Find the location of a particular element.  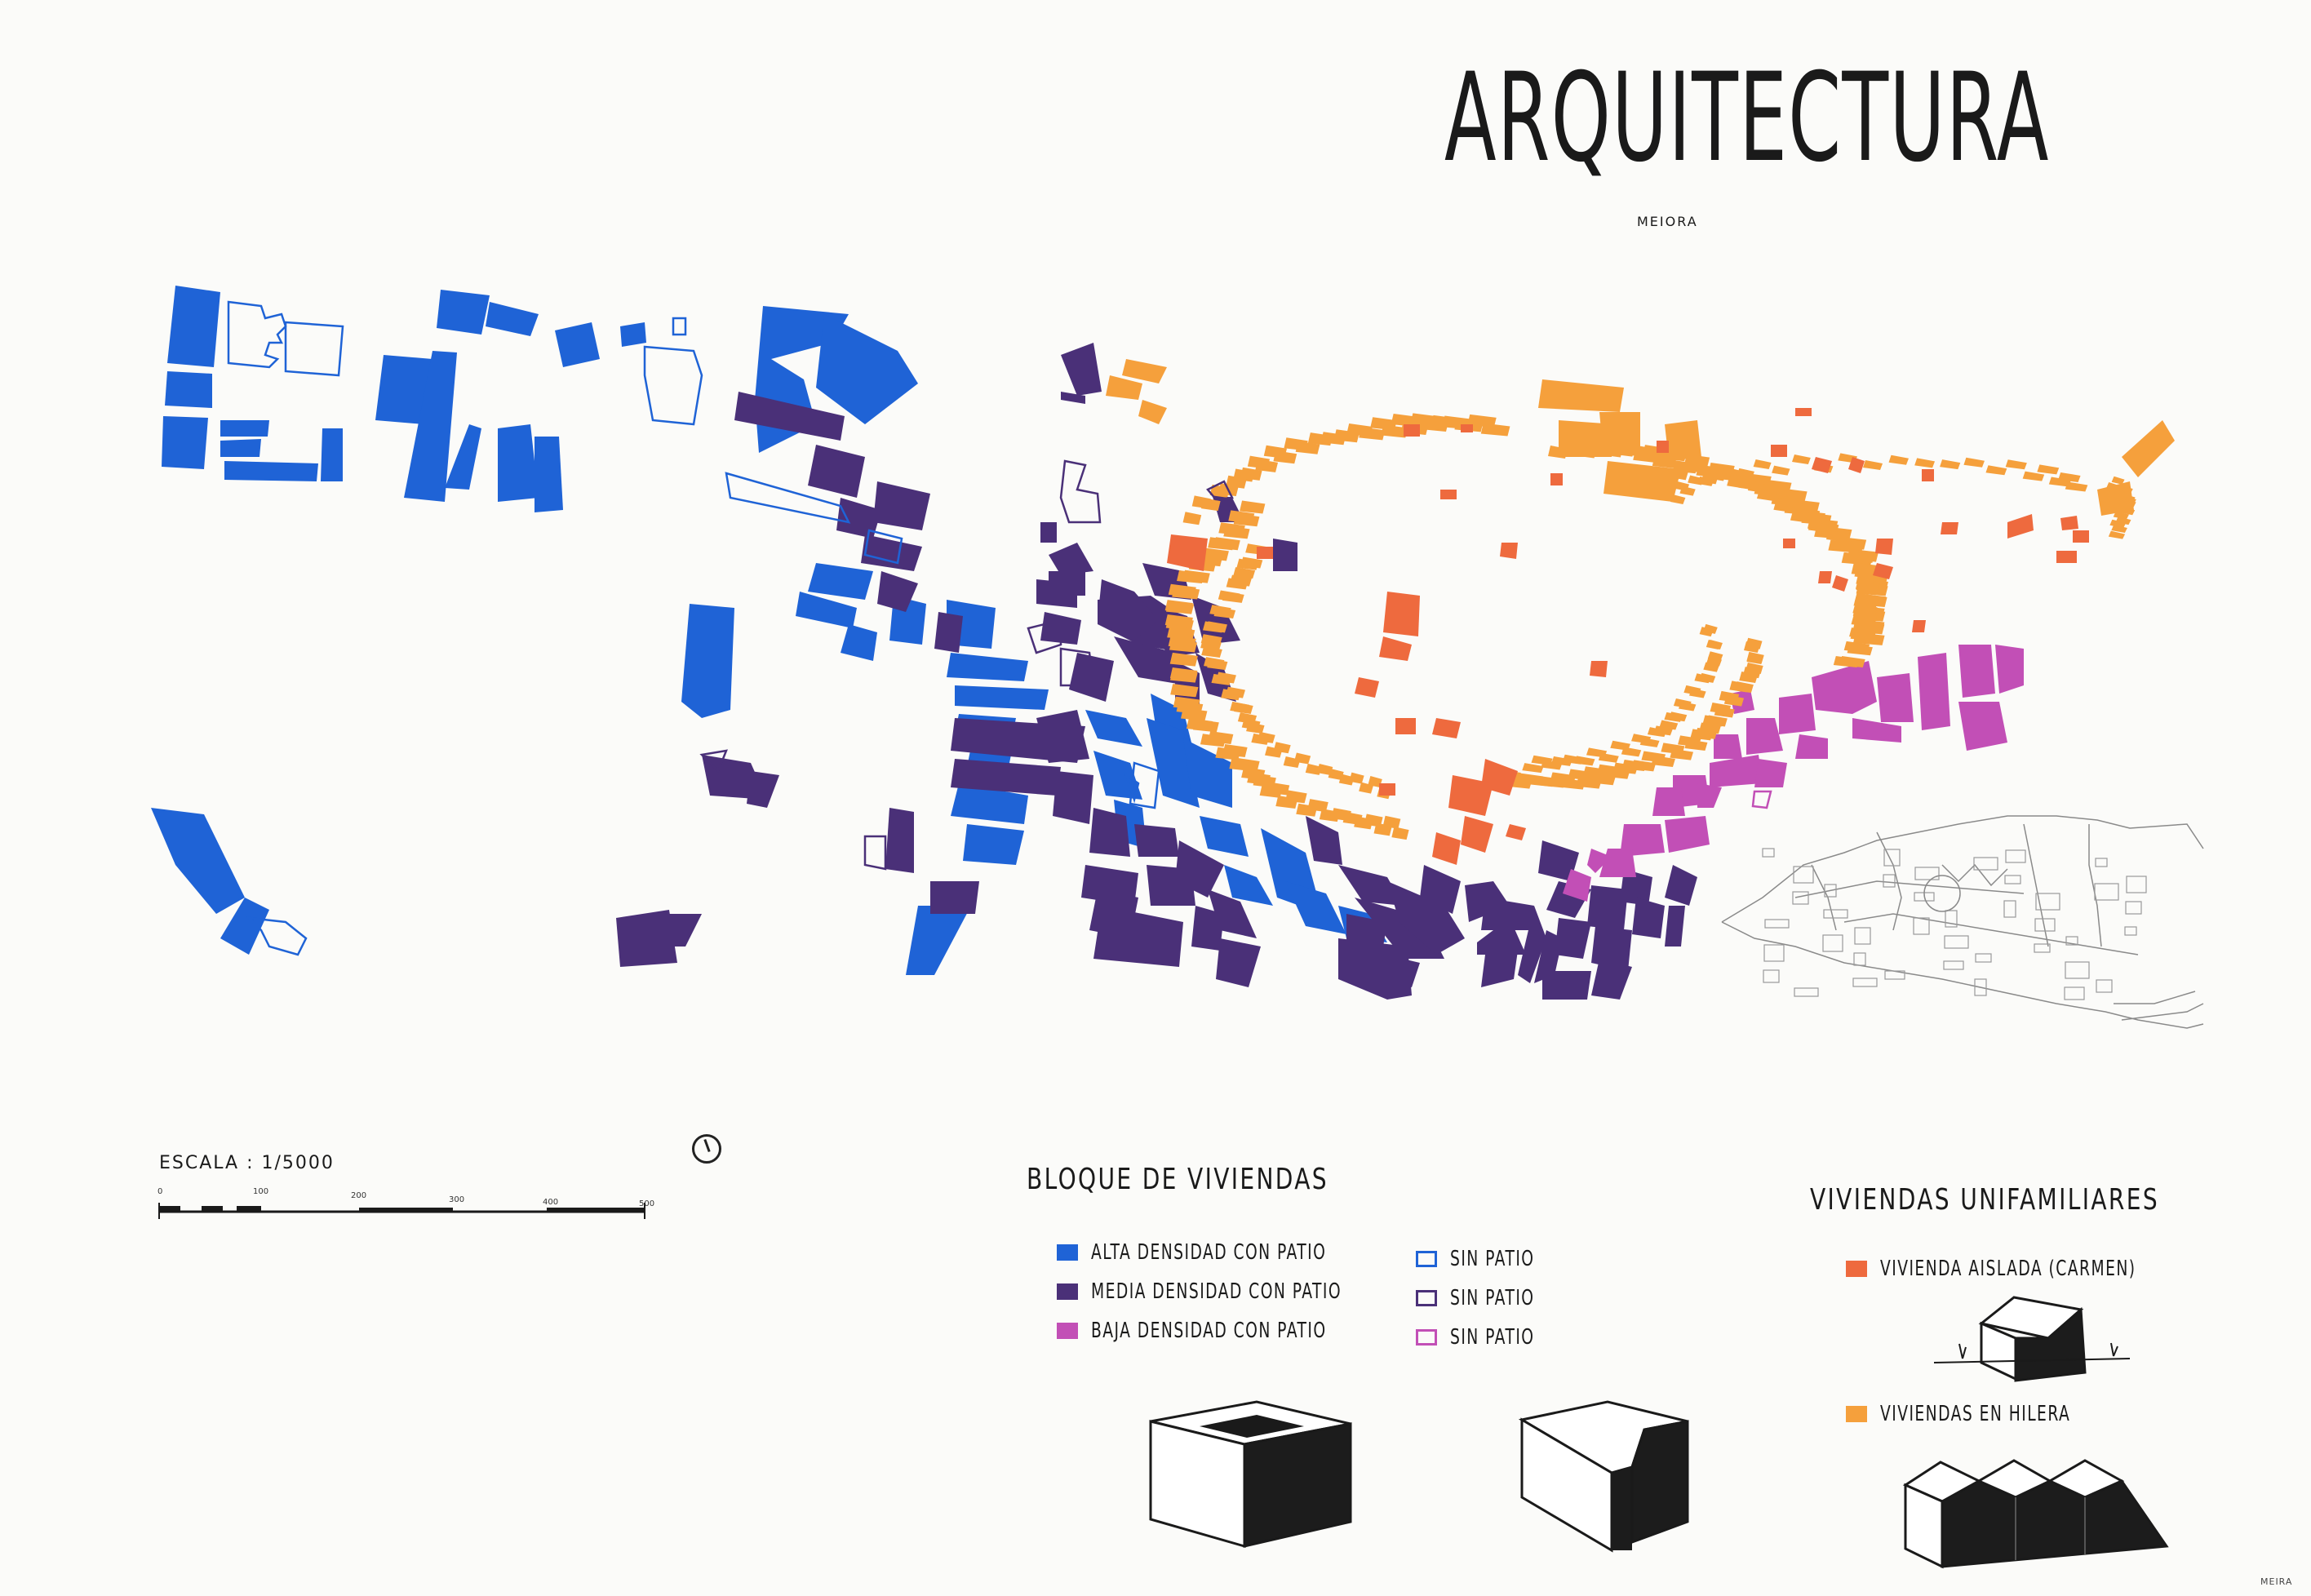

corner-signature: MEIRA is located at coordinates (2276, 1581).